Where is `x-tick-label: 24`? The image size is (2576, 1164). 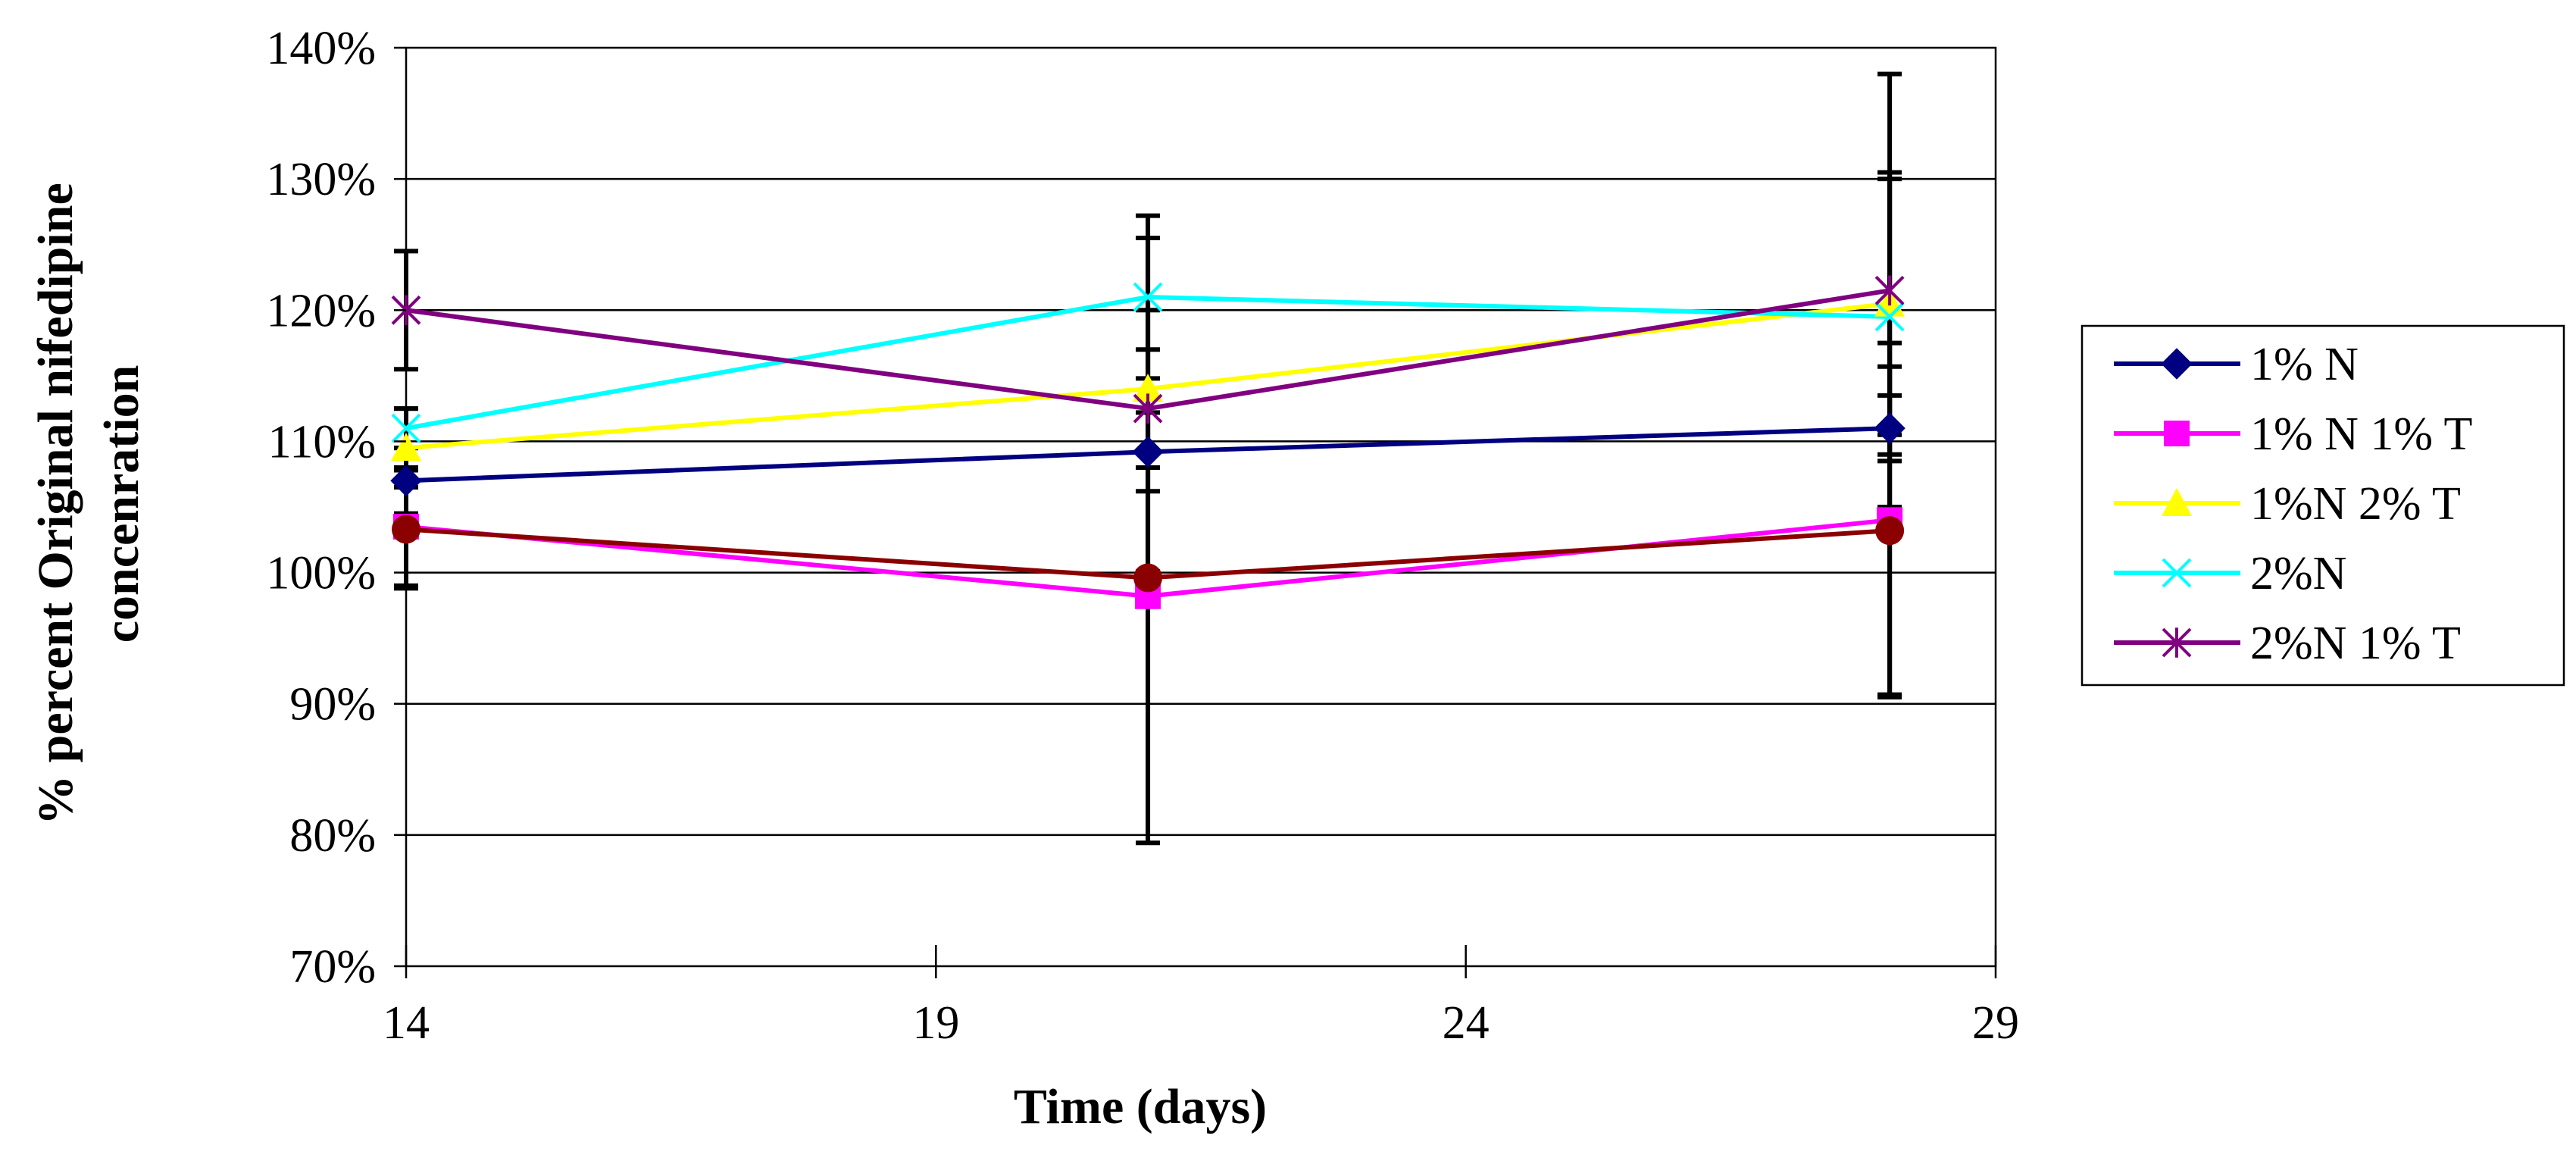
x-tick-label: 24 is located at coordinates (1466, 1023).